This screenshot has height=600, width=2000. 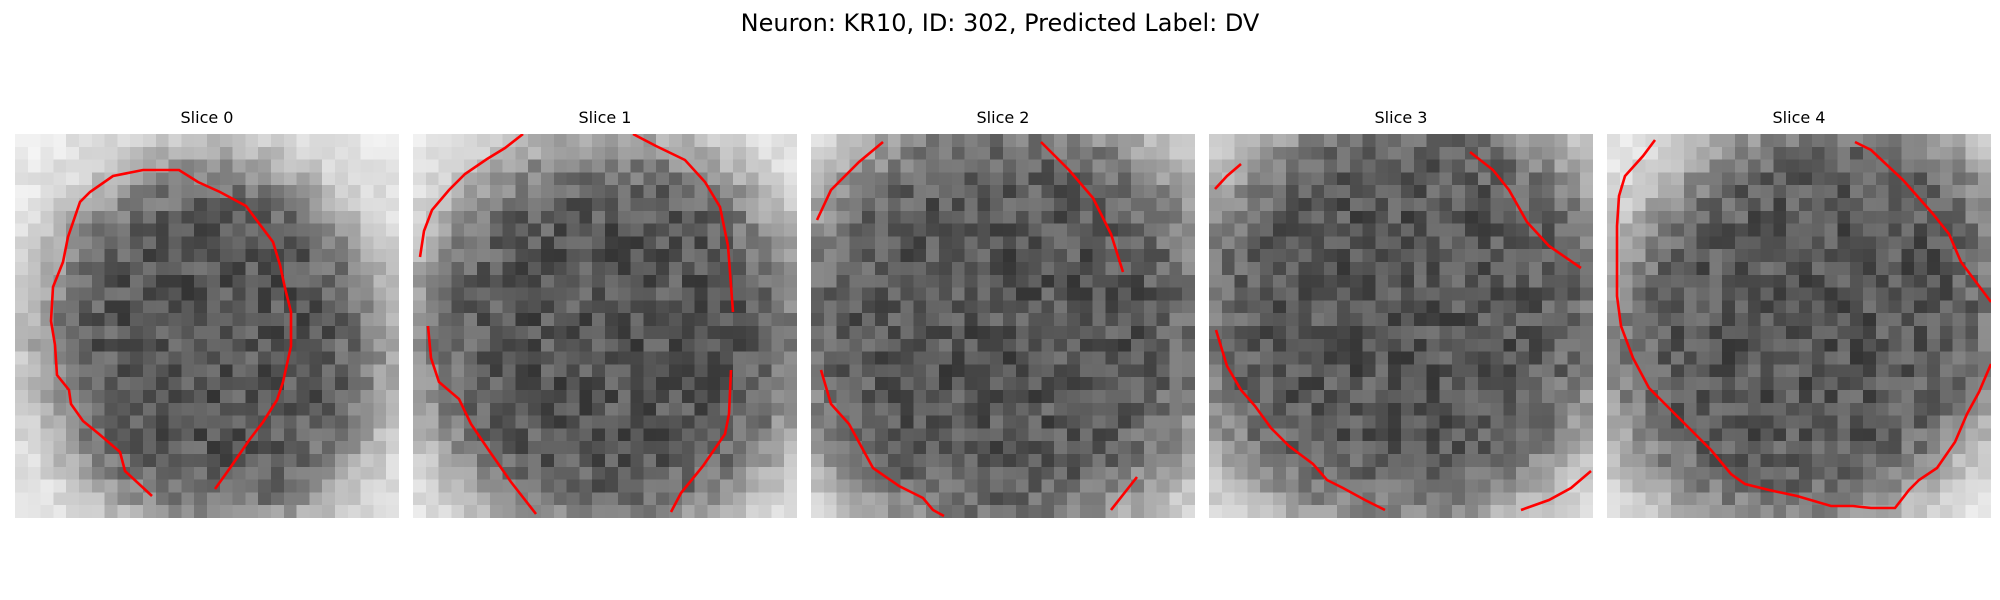 I want to click on slice-panel-0: Slice 0, so click(x=207, y=313).